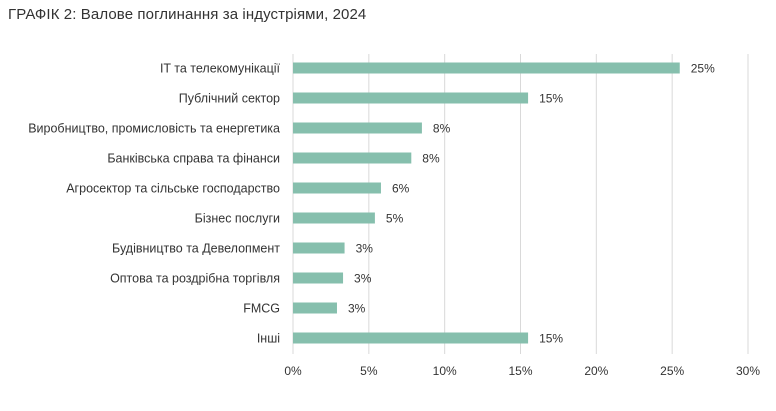 This screenshot has height=411, width=776. Describe the element at coordinates (445, 371) in the screenshot. I see `x-tick-label: 10%` at that location.